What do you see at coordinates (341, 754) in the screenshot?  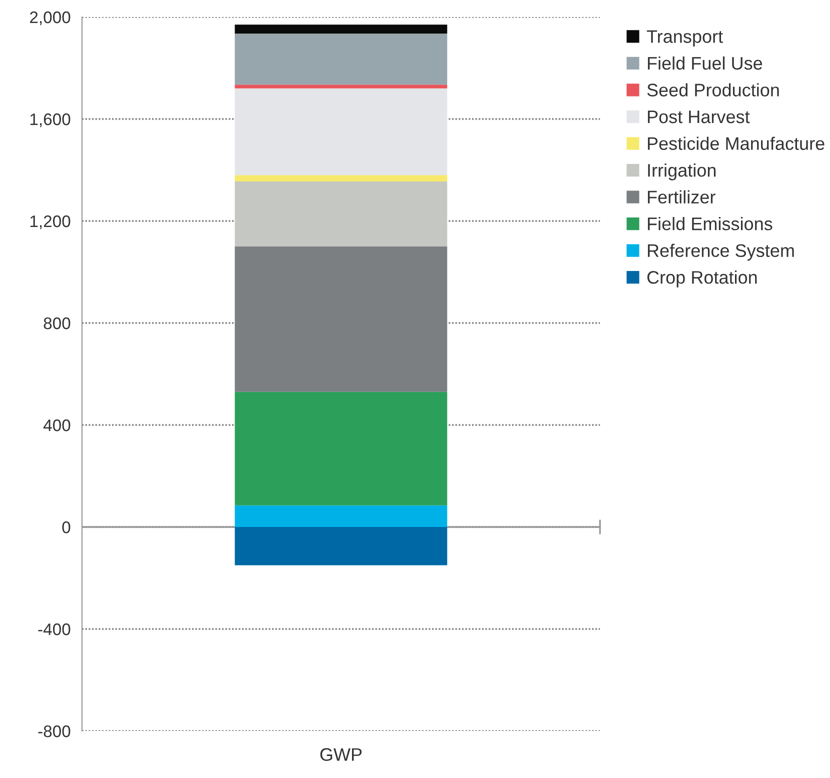 I see `x-tick-label: GWP` at bounding box center [341, 754].